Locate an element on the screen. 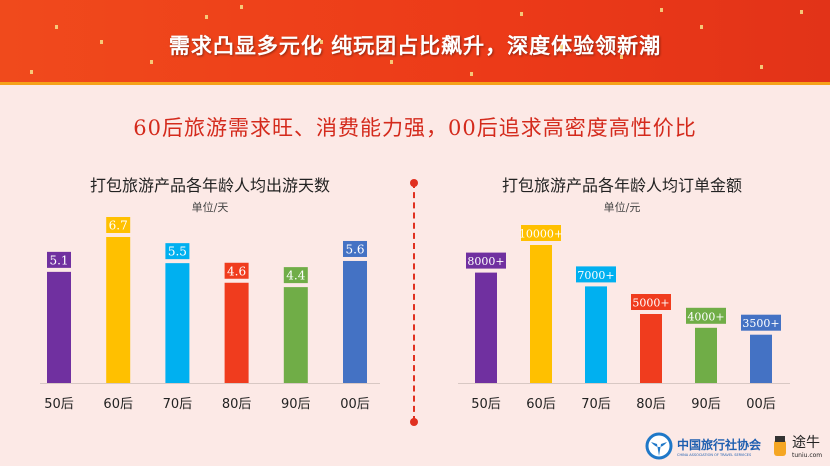 The height and width of the screenshot is (466, 830). brand-url: tuniu.com is located at coordinates (807, 455).